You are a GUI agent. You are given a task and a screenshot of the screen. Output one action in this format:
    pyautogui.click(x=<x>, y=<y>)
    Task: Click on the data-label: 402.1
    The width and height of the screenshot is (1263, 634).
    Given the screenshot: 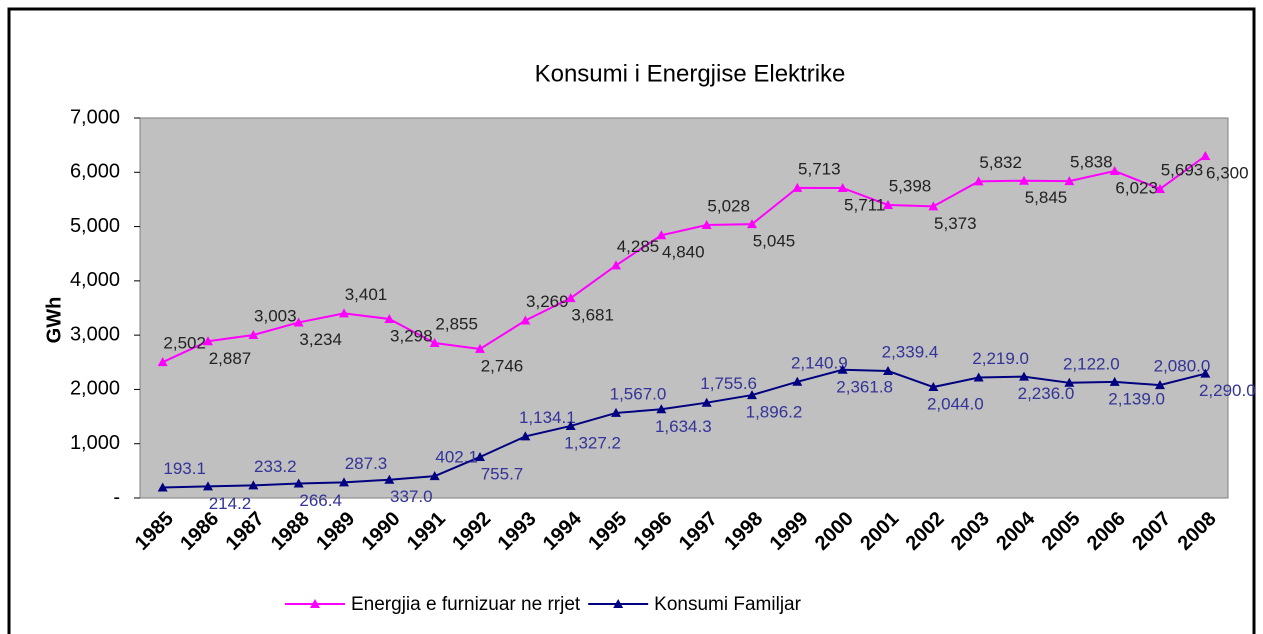 What is the action you would take?
    pyautogui.click(x=456, y=457)
    